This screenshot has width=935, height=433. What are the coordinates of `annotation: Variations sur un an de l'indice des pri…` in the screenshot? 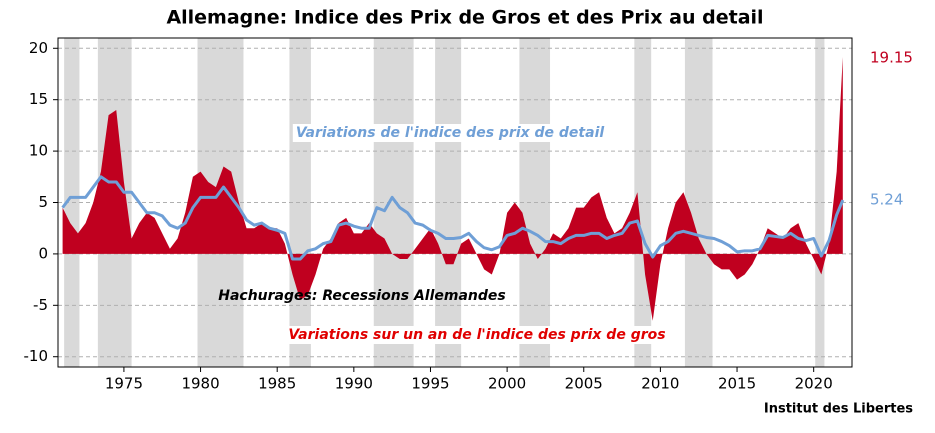 It's located at (476, 335).